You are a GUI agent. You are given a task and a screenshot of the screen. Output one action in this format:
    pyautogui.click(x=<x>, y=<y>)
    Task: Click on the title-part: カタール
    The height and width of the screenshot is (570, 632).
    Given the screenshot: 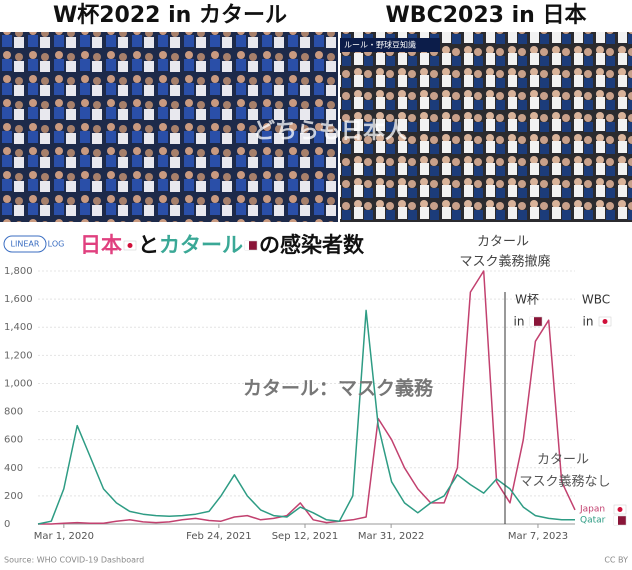 What is the action you would take?
    pyautogui.click(x=201, y=245)
    